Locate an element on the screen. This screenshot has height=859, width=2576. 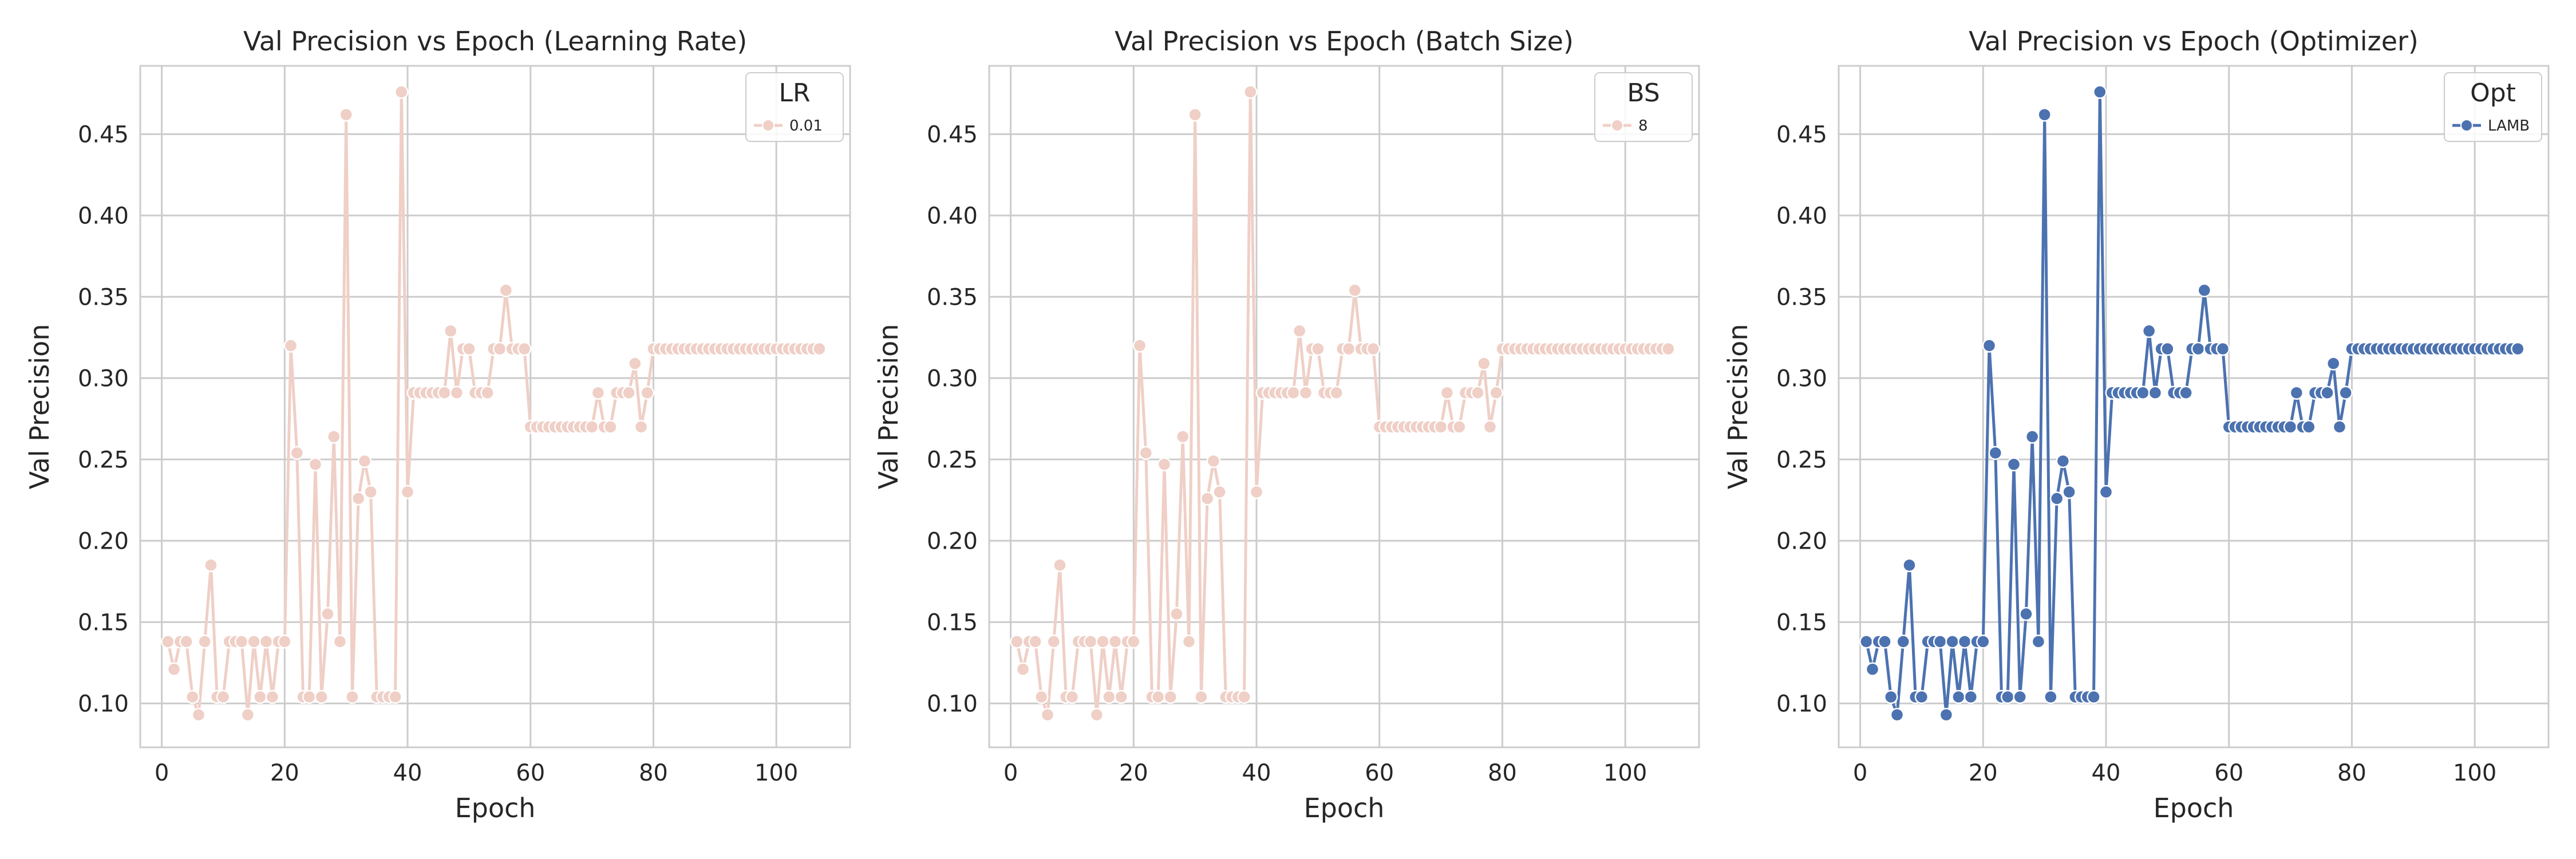
y-tick-label: 0.30 is located at coordinates (952, 378).